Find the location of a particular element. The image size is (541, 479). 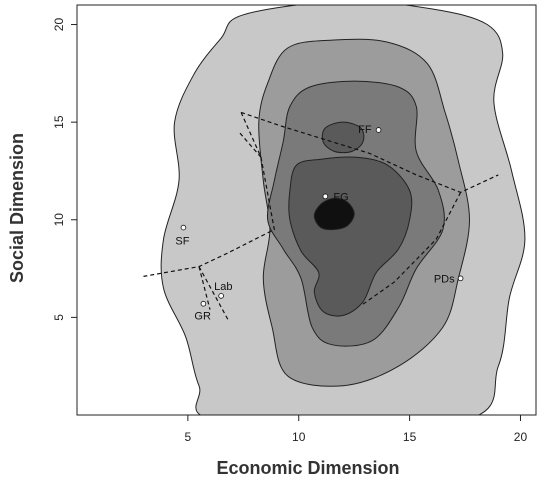

y-tick-label: 20 is located at coordinates (59, 25).